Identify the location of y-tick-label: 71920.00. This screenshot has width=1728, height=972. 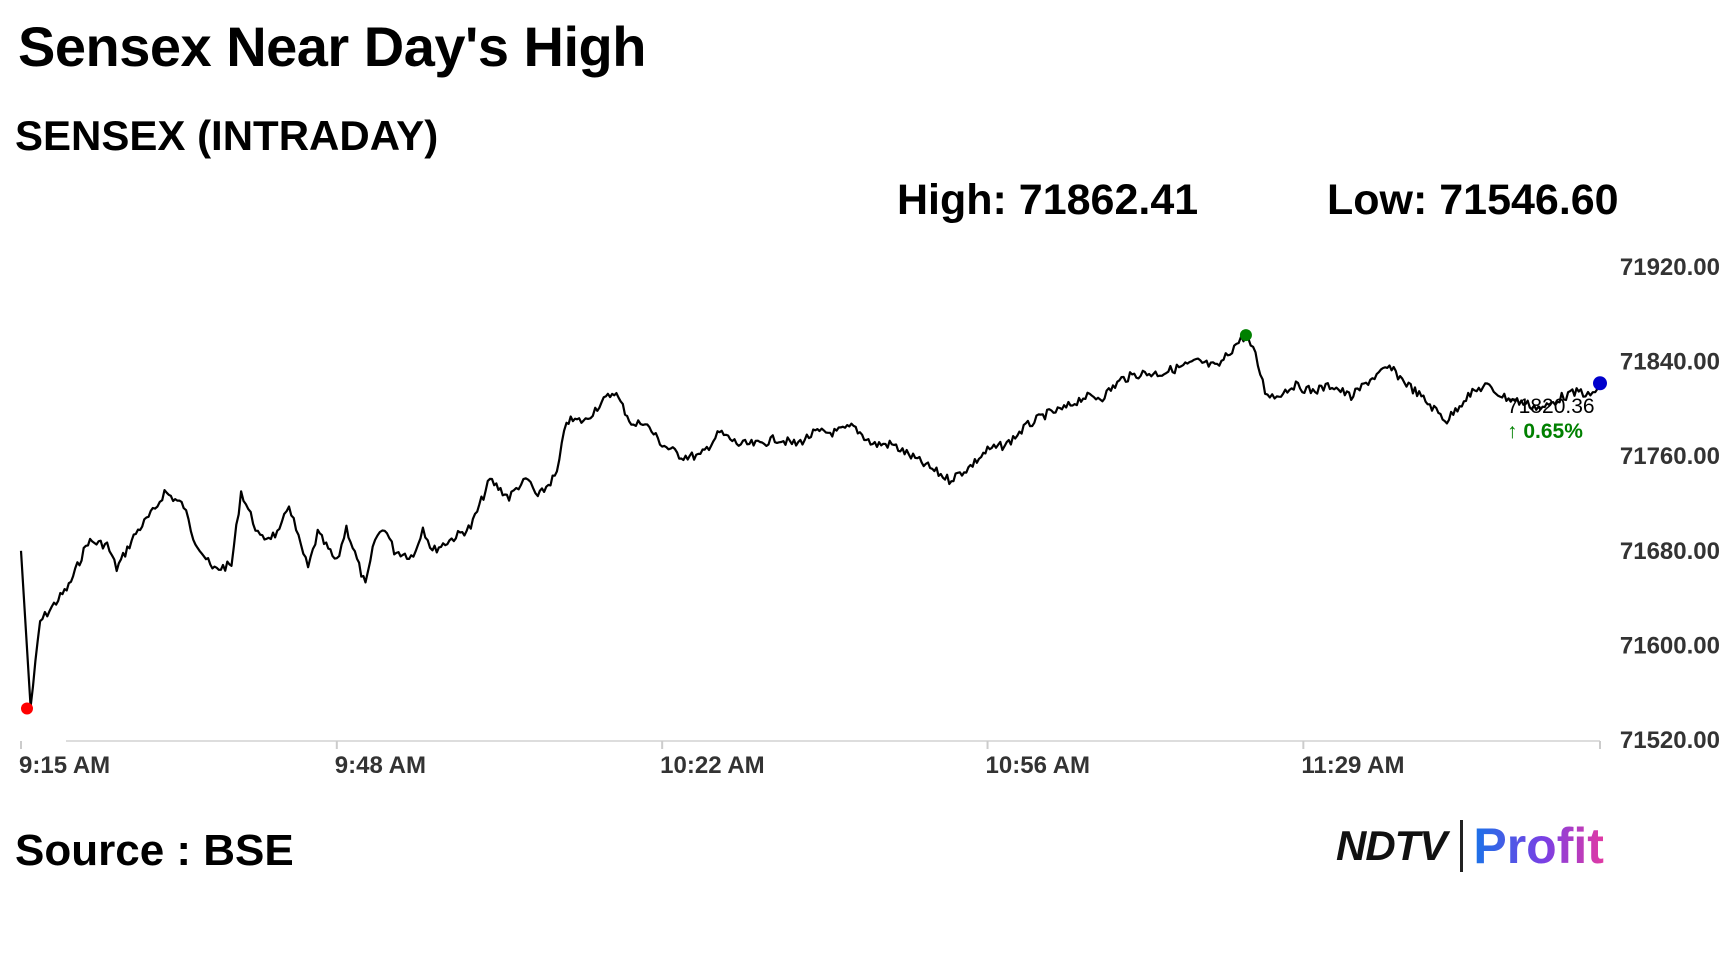
(1670, 267).